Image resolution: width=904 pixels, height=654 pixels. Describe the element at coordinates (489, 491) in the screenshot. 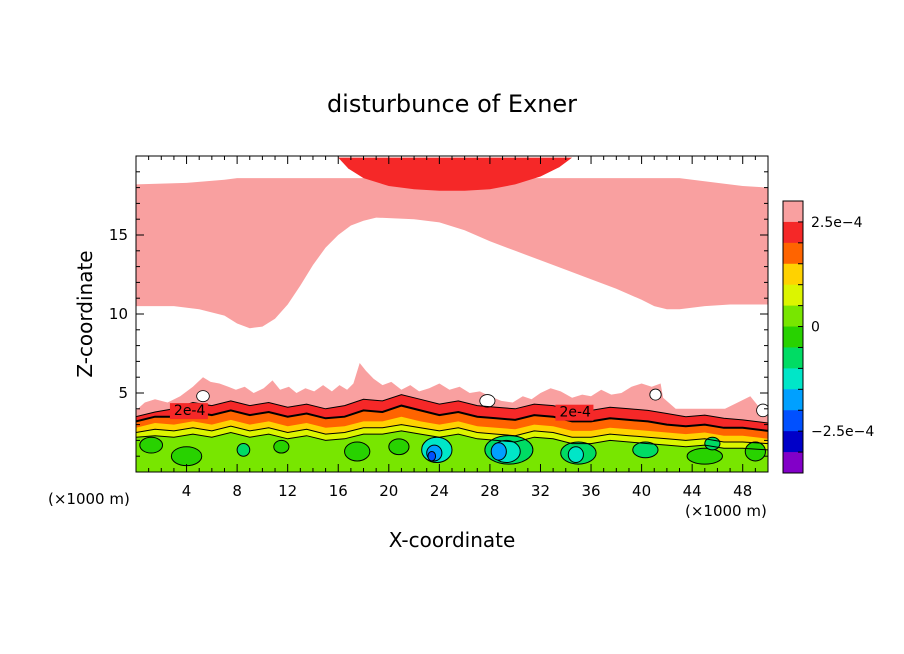

I see `x-tick-label: 28` at that location.